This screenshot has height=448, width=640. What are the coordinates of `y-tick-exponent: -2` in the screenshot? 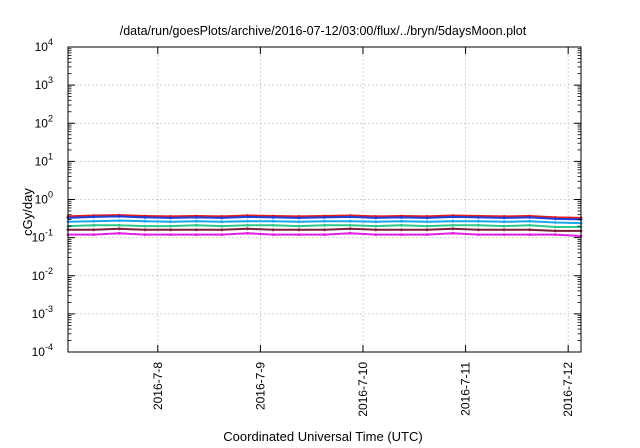 It's located at (49, 271).